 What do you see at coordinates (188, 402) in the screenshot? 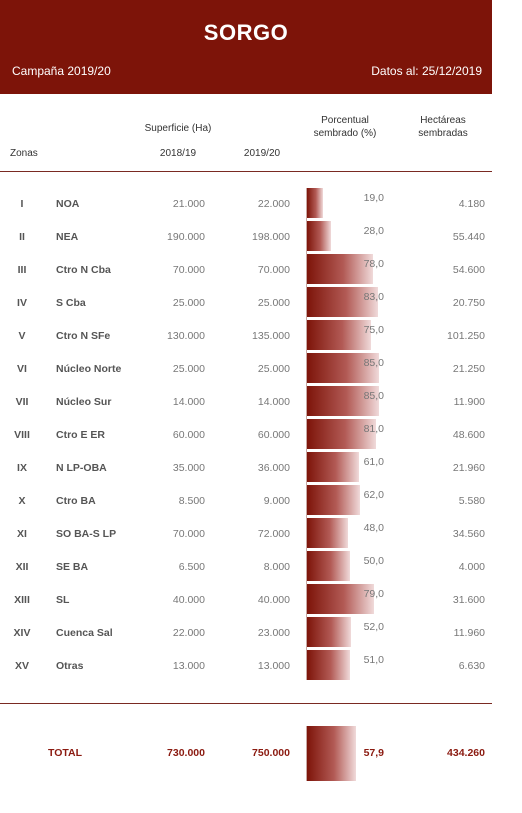
I see `superficie-2018-19: 14.000` at bounding box center [188, 402].